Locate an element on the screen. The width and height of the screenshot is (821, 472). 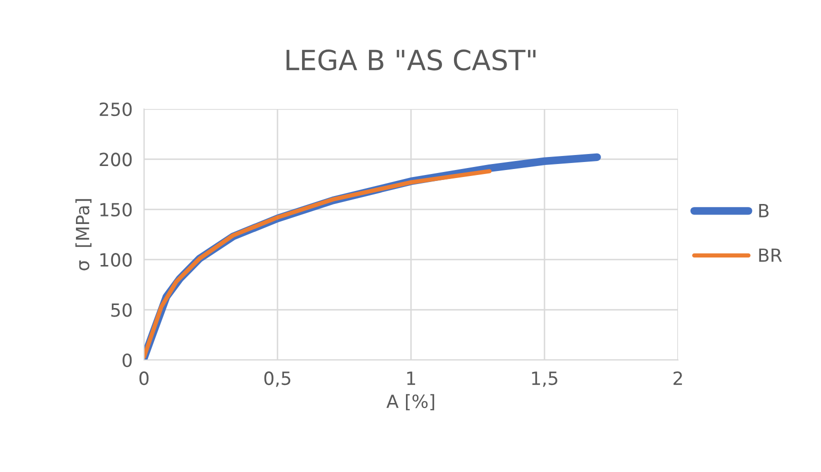
y-axis-title: σ [MPa] is located at coordinates (83, 234).